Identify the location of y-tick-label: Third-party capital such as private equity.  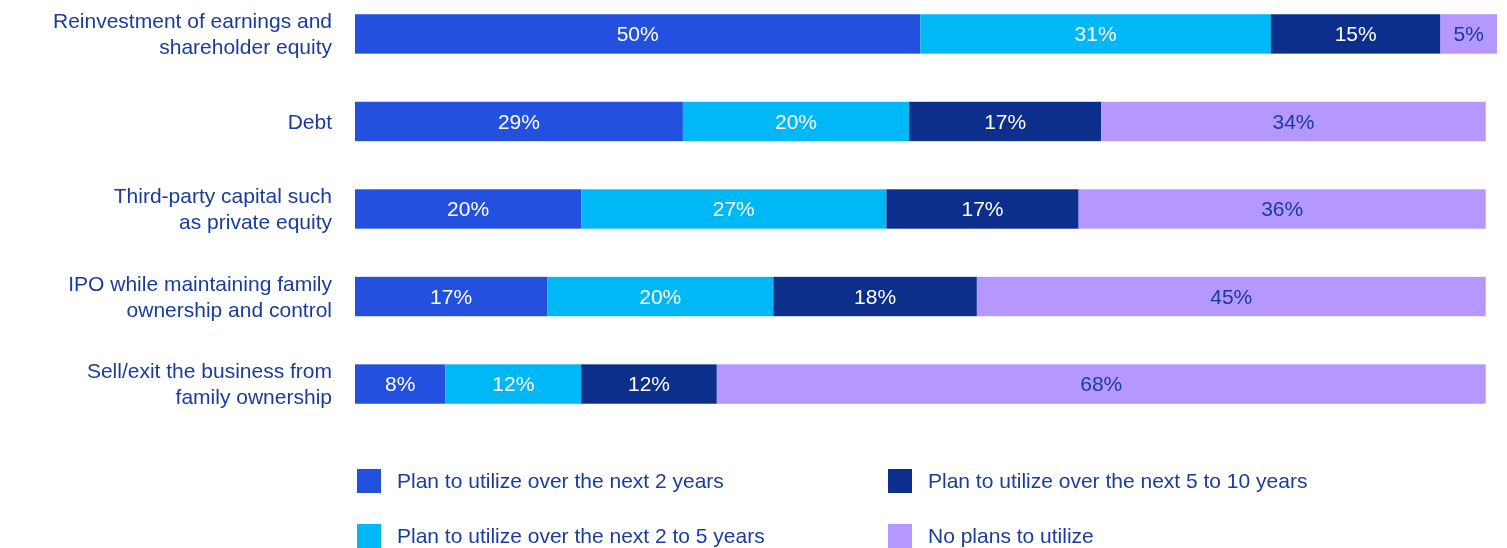
(223, 209).